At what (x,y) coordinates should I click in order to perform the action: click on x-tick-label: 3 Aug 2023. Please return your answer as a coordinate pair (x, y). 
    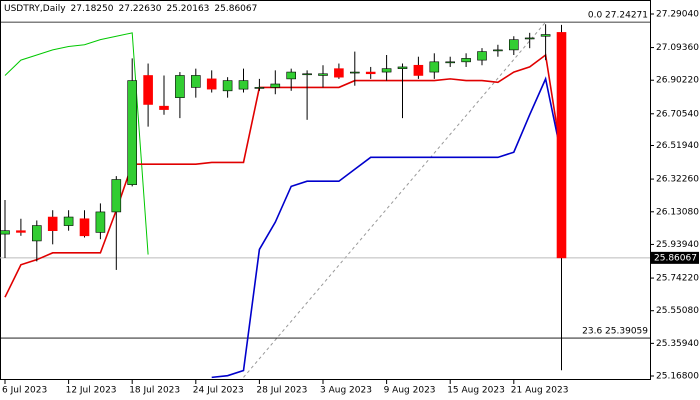
    Looking at the image, I should click on (346, 391).